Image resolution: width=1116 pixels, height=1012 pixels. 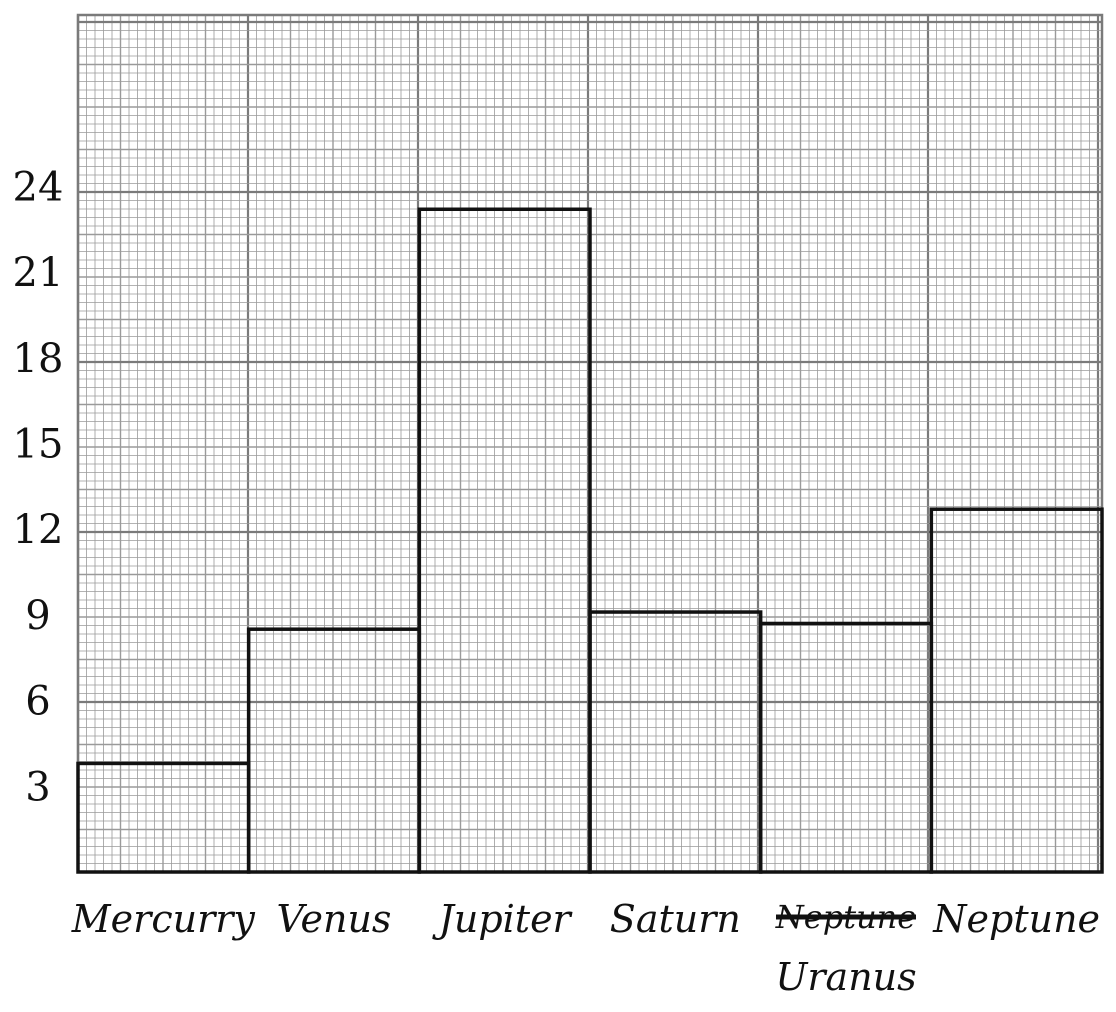 I want to click on category-label-uranus: Uranus, so click(x=845, y=977).